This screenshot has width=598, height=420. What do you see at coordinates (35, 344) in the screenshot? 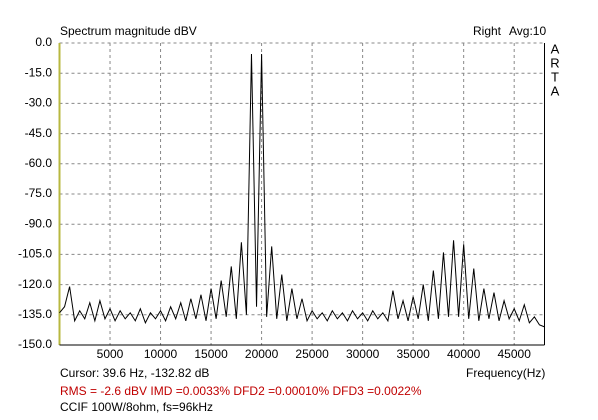
I see `y-tick-label: -150.0` at bounding box center [35, 344].